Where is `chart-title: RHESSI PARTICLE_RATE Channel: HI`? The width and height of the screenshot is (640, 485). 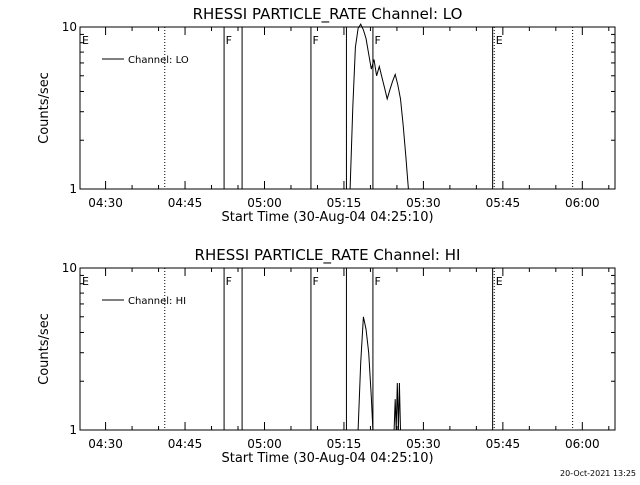 chart-title: RHESSI PARTICLE_RATE Channel: HI is located at coordinates (328, 255).